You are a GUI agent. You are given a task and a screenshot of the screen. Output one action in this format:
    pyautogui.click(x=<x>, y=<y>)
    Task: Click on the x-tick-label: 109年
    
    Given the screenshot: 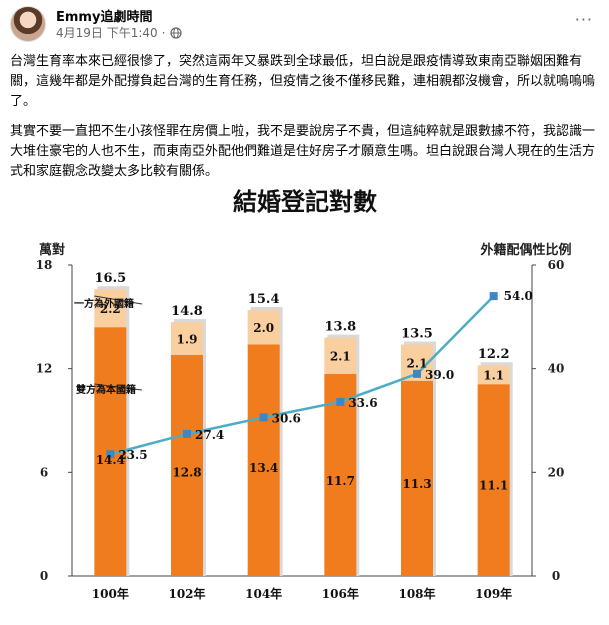 What is the action you would take?
    pyautogui.click(x=493, y=593)
    